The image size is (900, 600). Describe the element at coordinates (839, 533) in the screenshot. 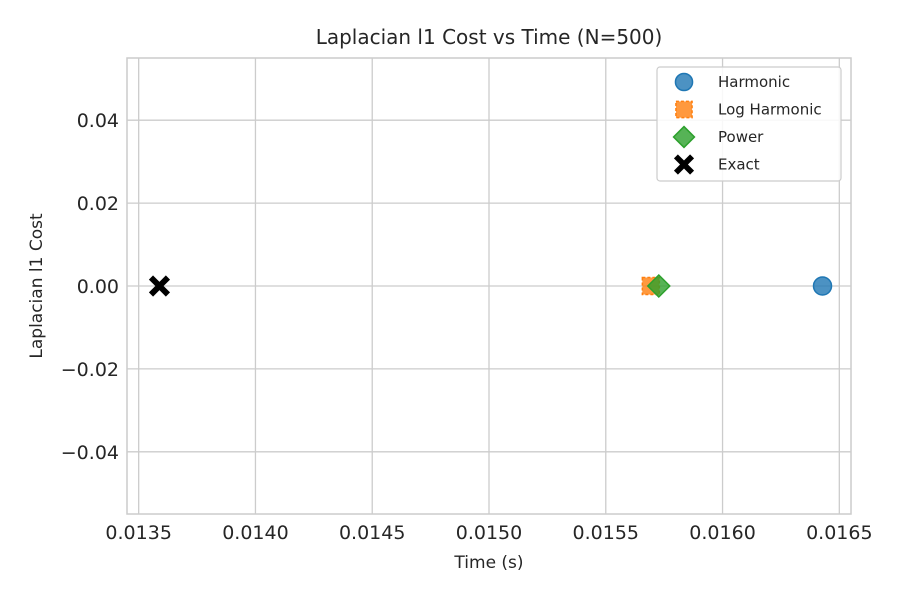

I see `x-tick-label: 0.0165` at that location.